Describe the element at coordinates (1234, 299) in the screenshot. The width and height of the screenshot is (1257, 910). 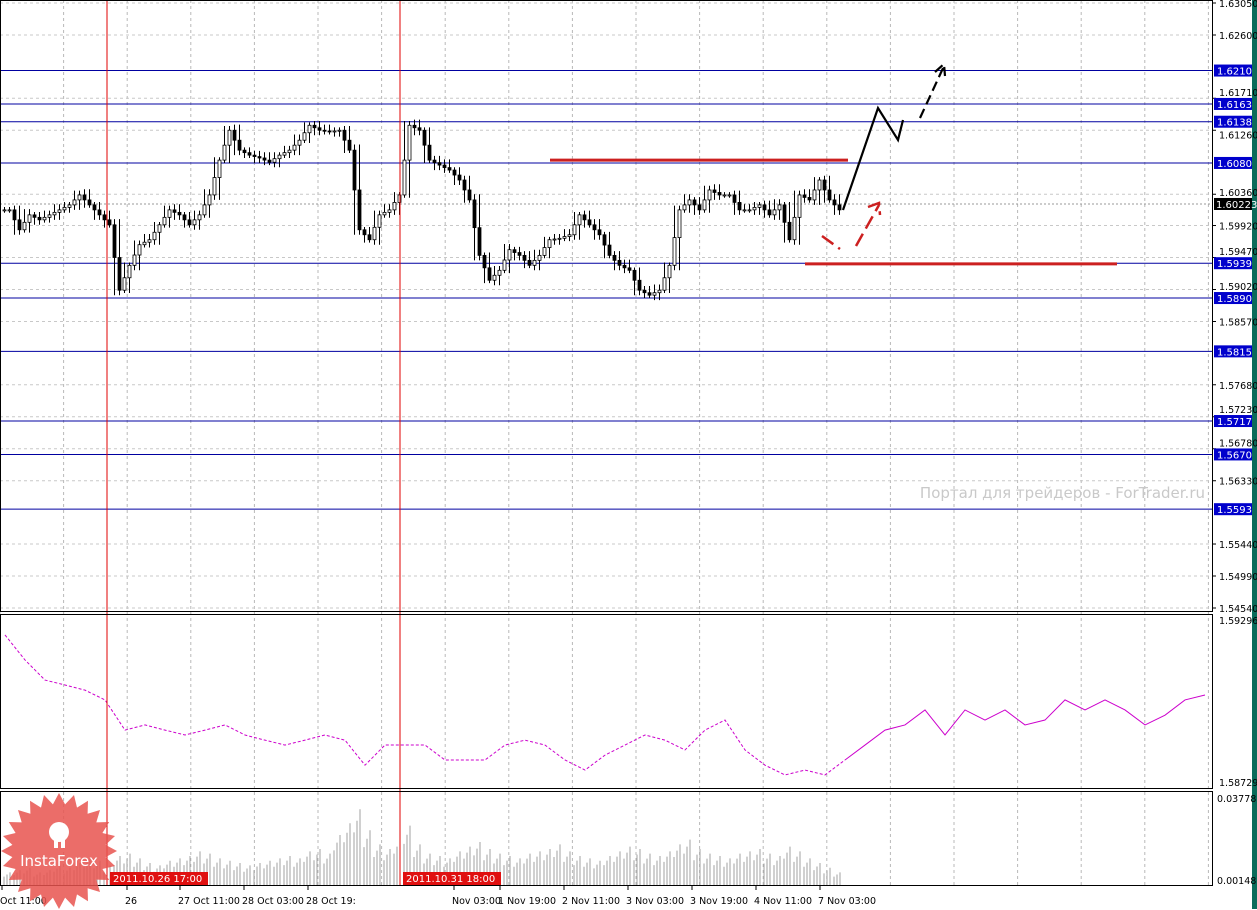
I see `level-label: 1.5890` at that location.